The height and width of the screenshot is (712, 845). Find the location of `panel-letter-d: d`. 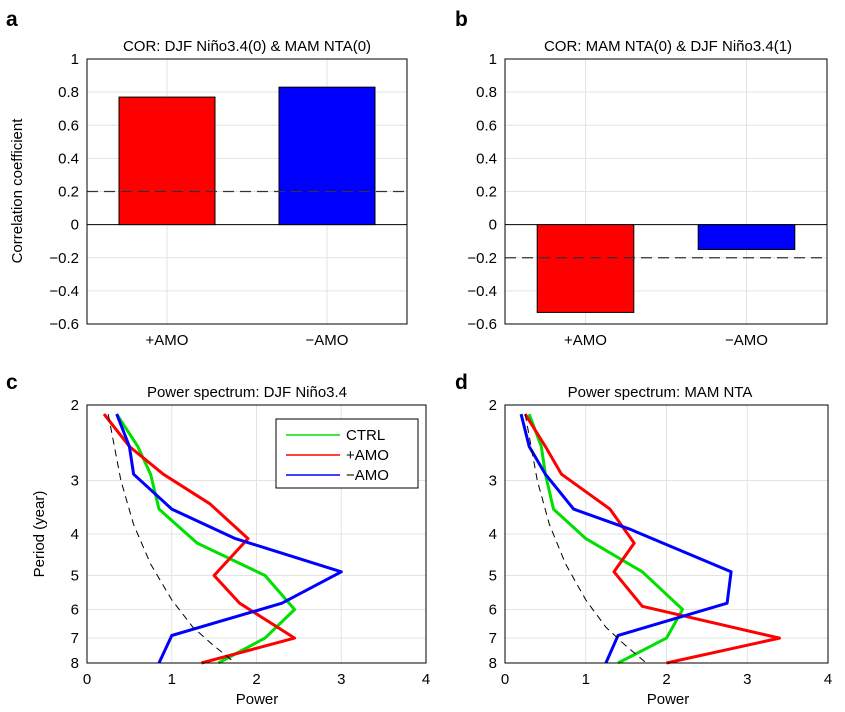

panel-letter-d: d is located at coordinates (461, 382).